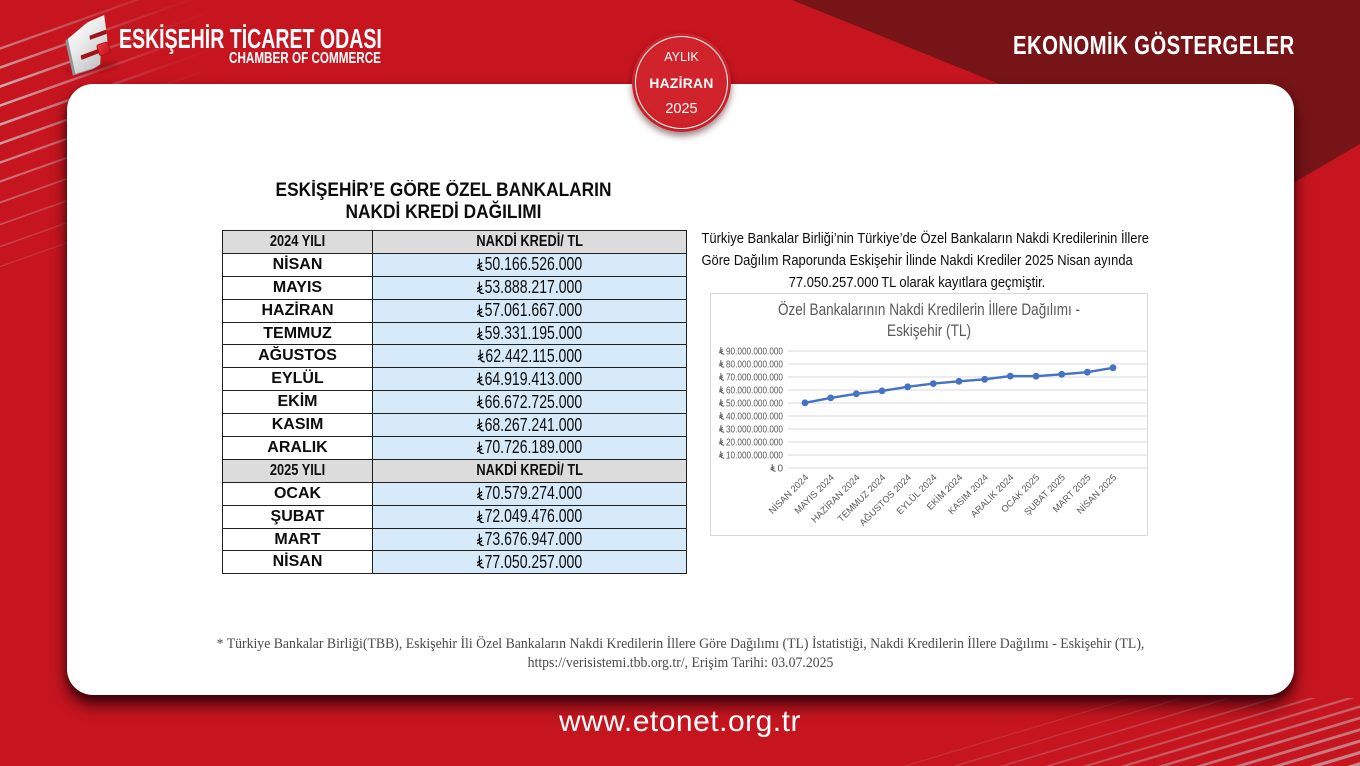 The image size is (1360, 766). I want to click on svg-text: 10.000.000.000, so click(754, 456).